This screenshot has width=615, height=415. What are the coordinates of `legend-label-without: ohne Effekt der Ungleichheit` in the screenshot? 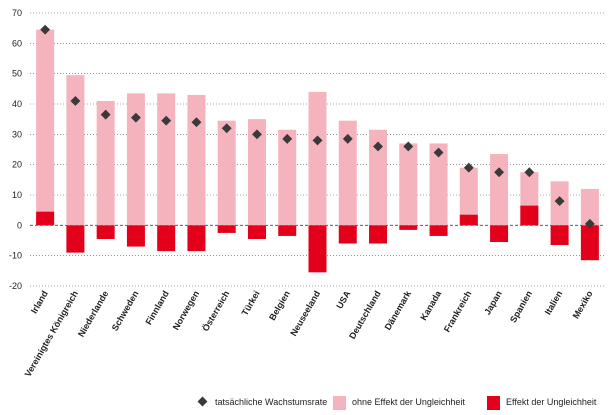 It's located at (408, 402).